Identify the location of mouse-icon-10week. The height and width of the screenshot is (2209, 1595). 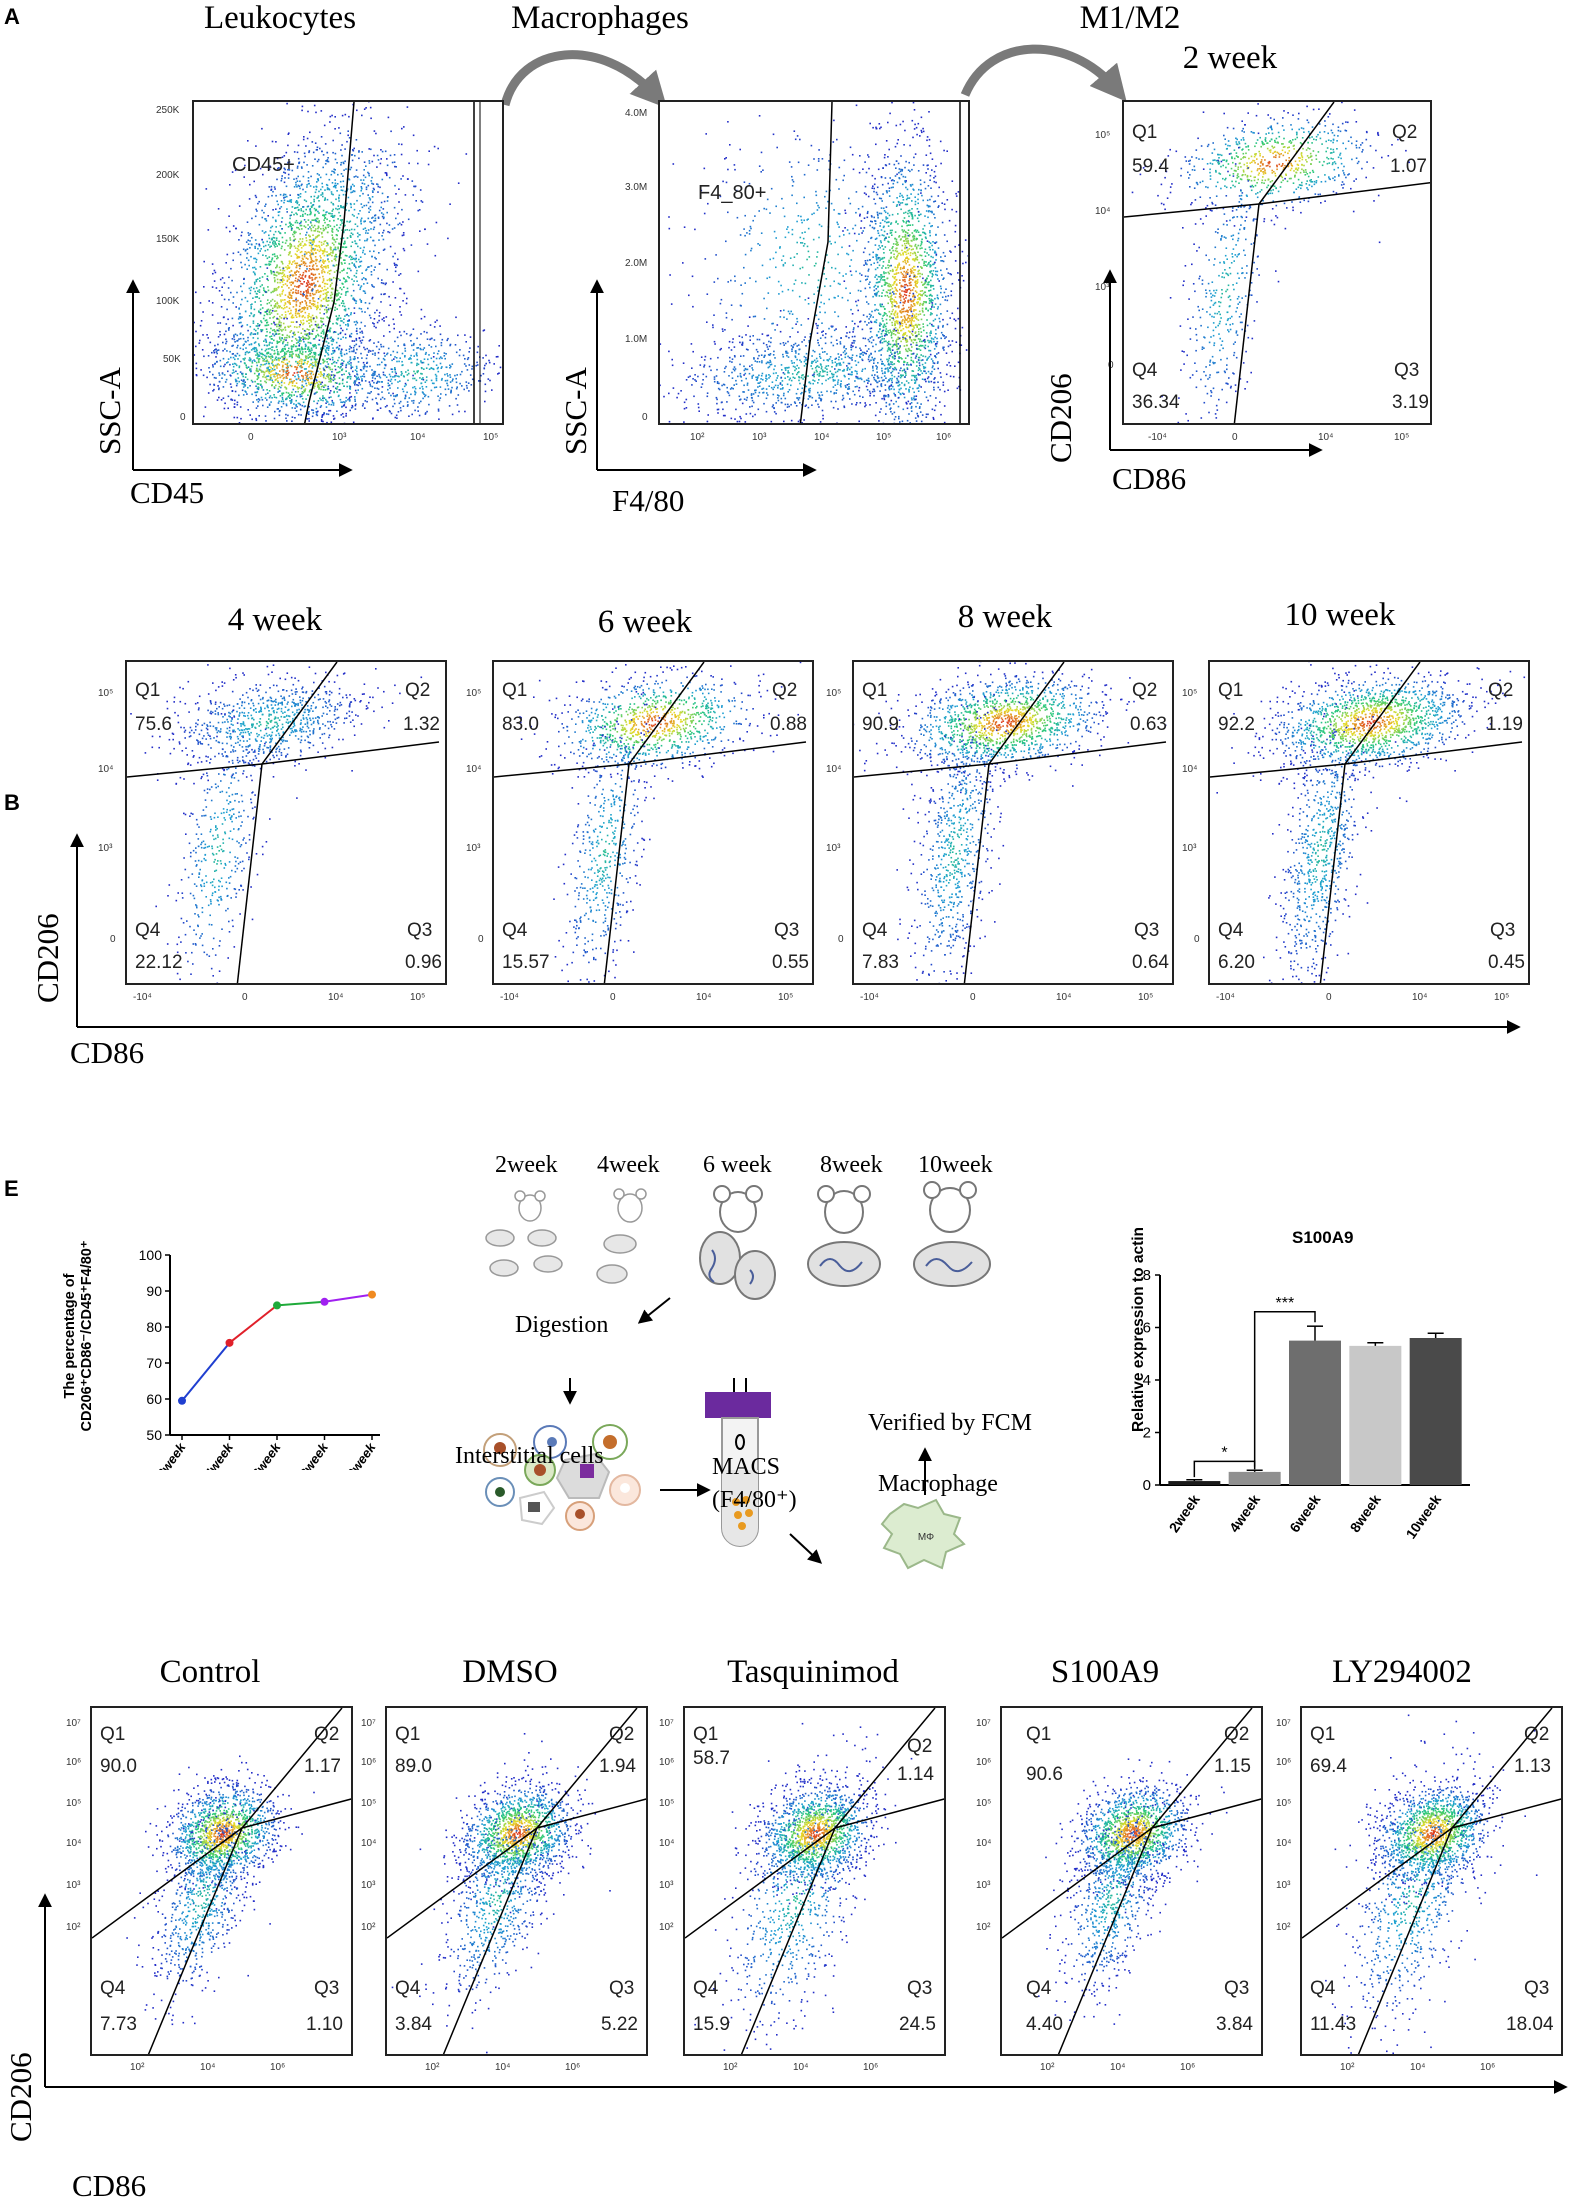
(952, 1234).